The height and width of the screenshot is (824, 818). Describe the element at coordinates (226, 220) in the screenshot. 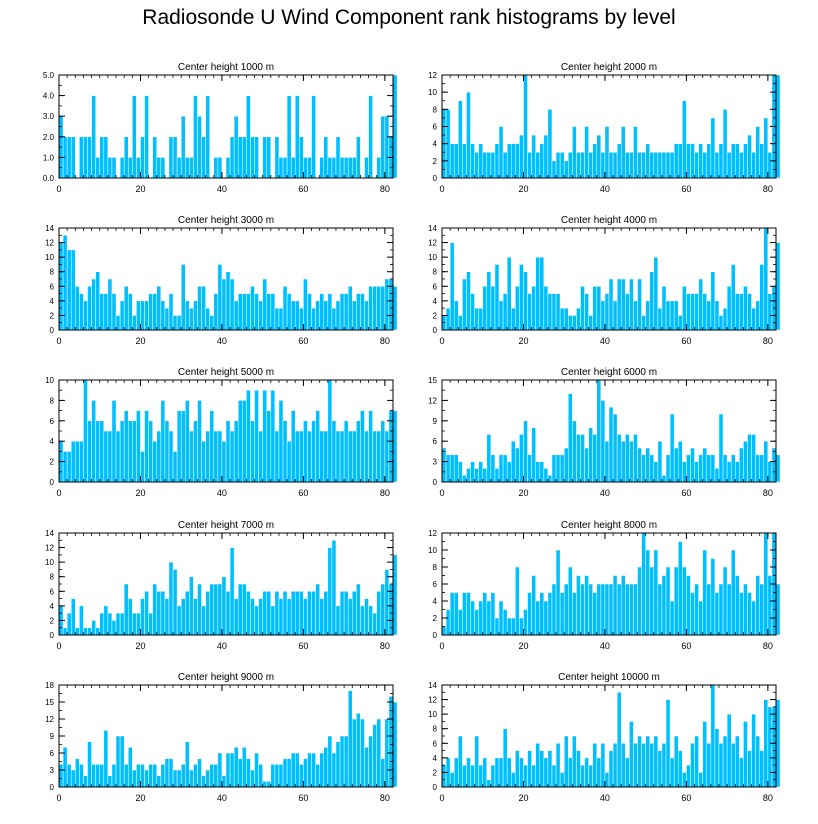

I see `panel-title: Center height 3000 m` at that location.